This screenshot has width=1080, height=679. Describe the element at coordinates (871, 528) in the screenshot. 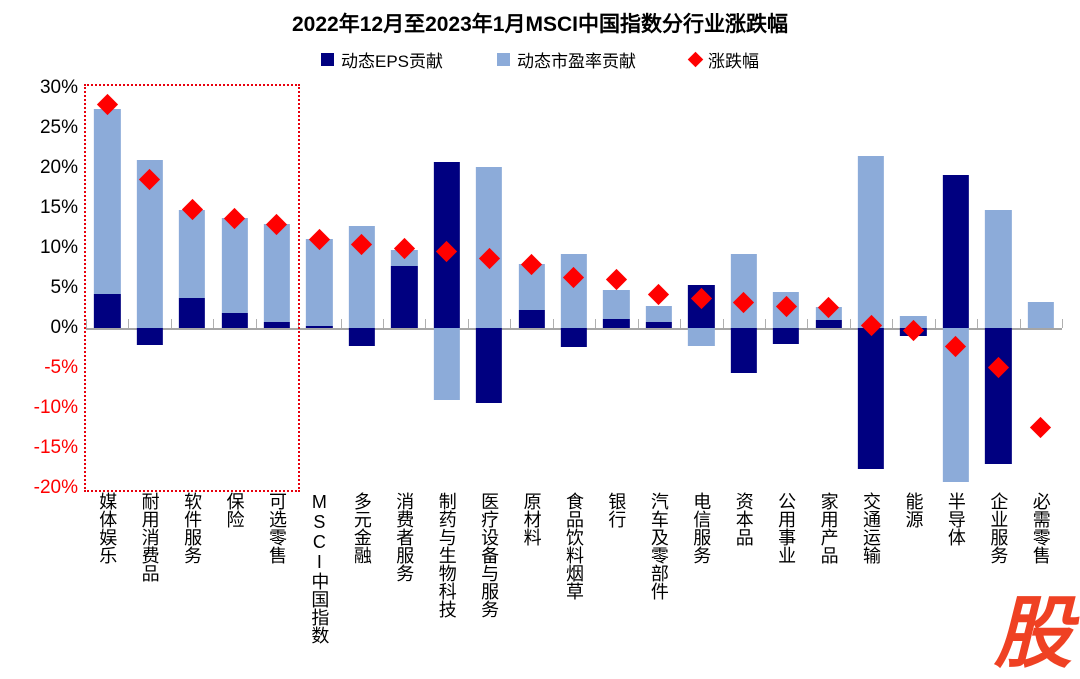

I see `x-axis-label: 交通运输` at that location.